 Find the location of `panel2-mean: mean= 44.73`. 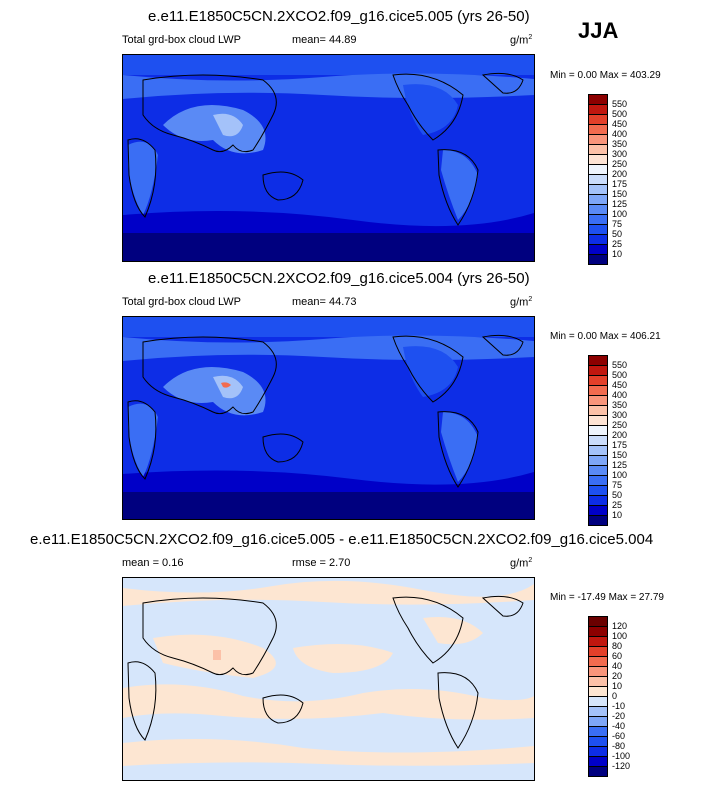

panel2-mean: mean= 44.73 is located at coordinates (324, 302).